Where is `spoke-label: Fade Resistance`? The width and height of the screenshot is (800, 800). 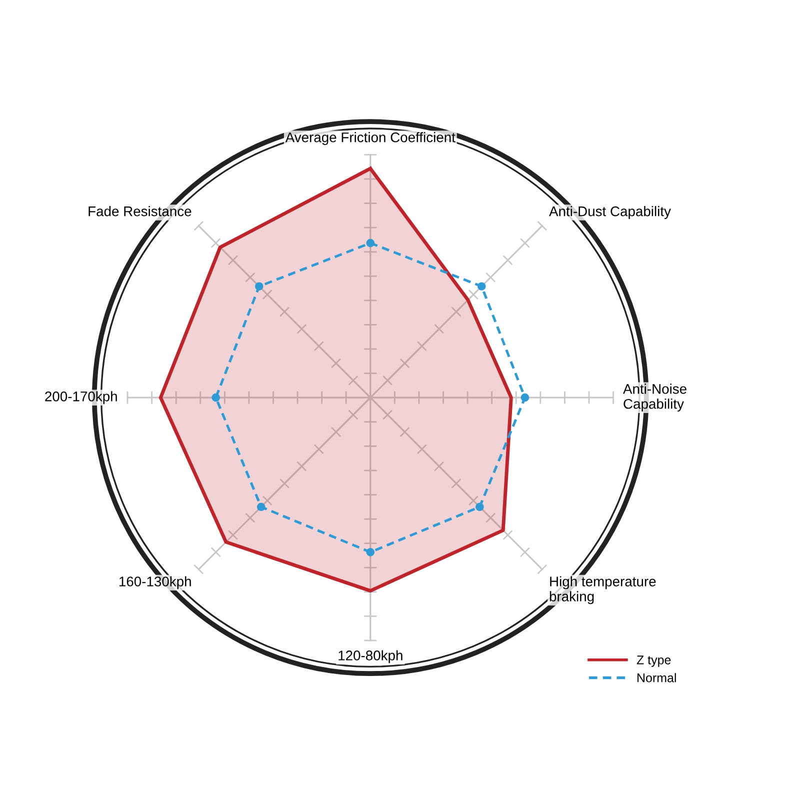
spoke-label: Fade Resistance is located at coordinates (140, 211).